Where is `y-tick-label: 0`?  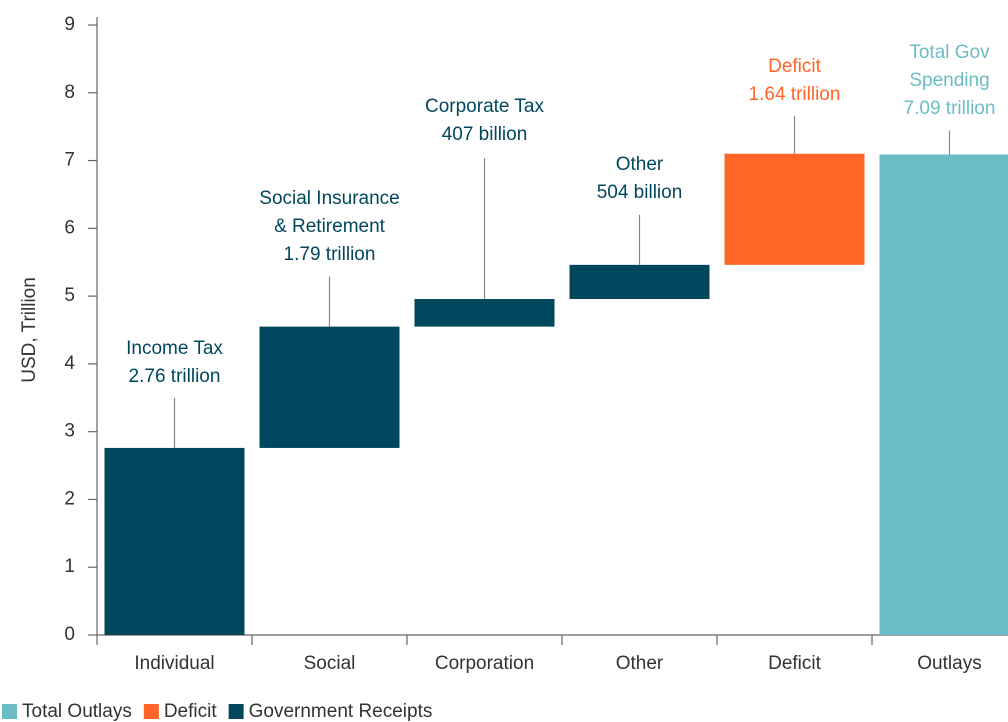
y-tick-label: 0 is located at coordinates (69, 634).